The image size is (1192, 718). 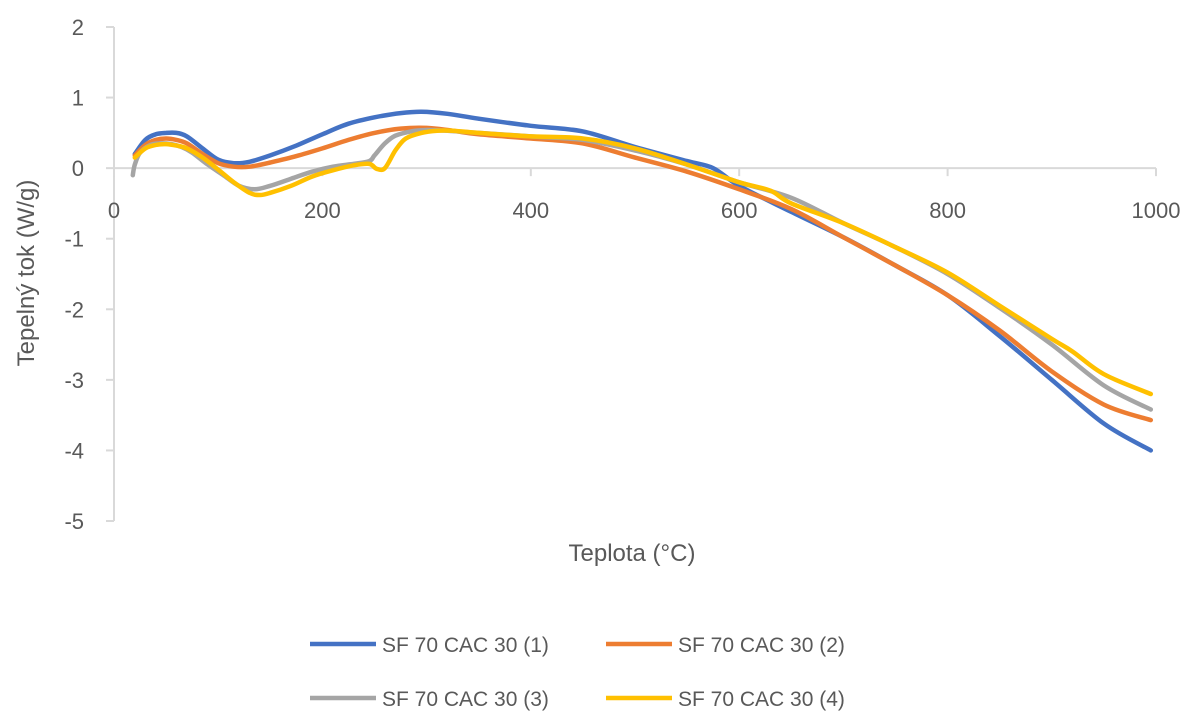 I want to click on legend-item-3: SF 70 CAC 30 (3), so click(x=429, y=699).